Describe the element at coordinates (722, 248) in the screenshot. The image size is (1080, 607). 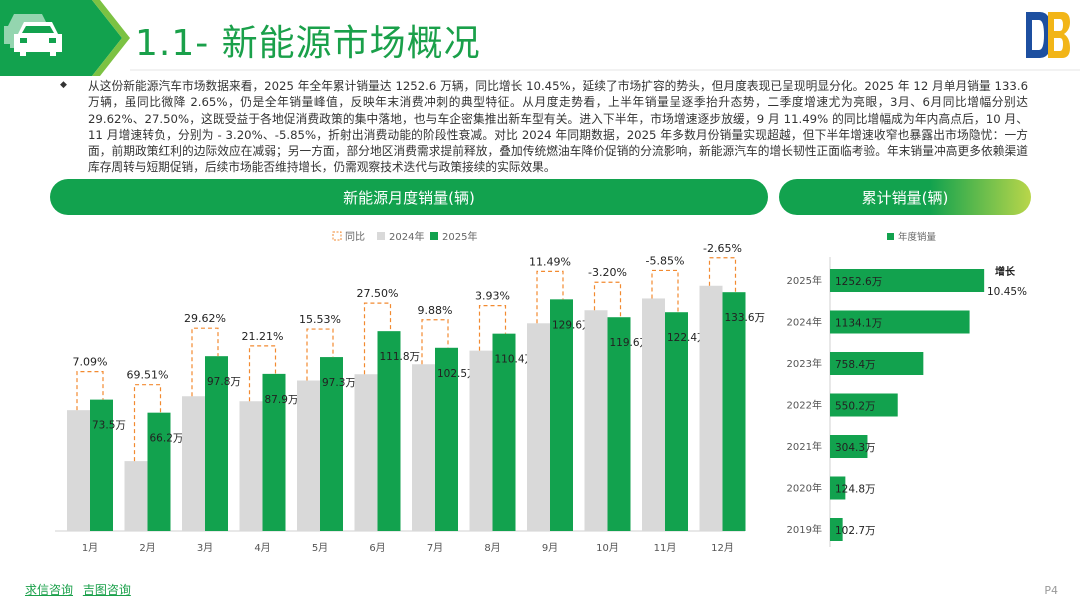
I see `growth-label: -2.65%` at that location.